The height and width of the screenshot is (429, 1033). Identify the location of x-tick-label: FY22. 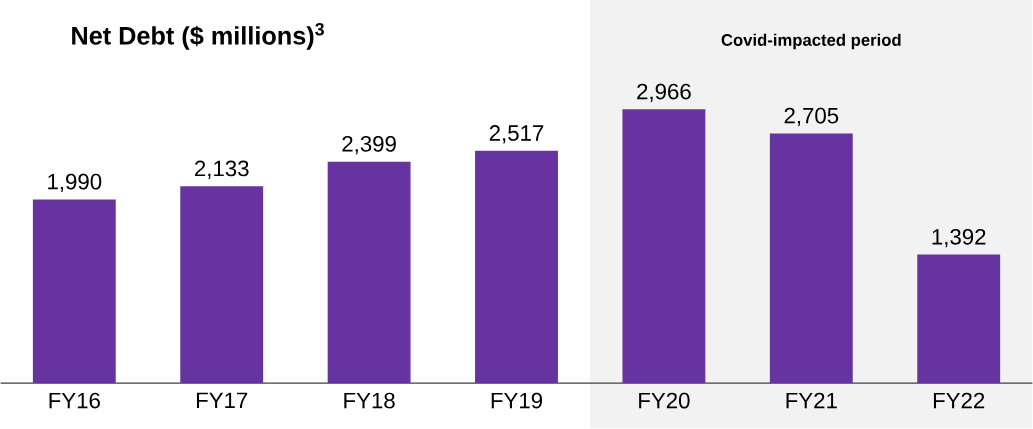
(959, 400).